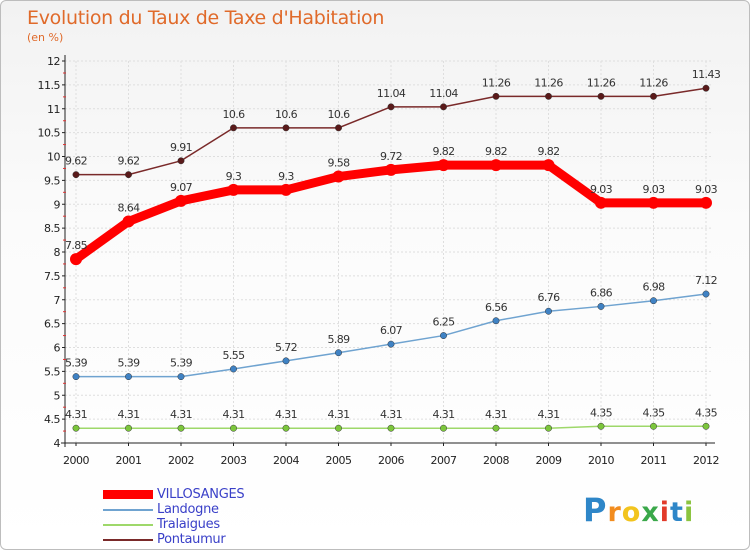 This screenshot has width=750, height=550. I want to click on chart-title: Evolution du Taux de Taxe d'Habitation, so click(206, 18).